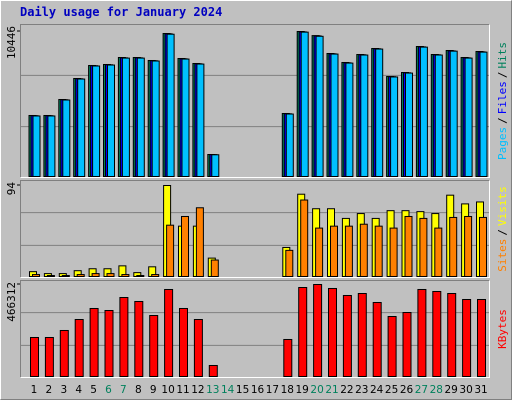 This screenshot has height=400, width=512. What do you see at coordinates (11, 302) in the screenshot?
I see `y-tick-label: 466312` at bounding box center [11, 302].